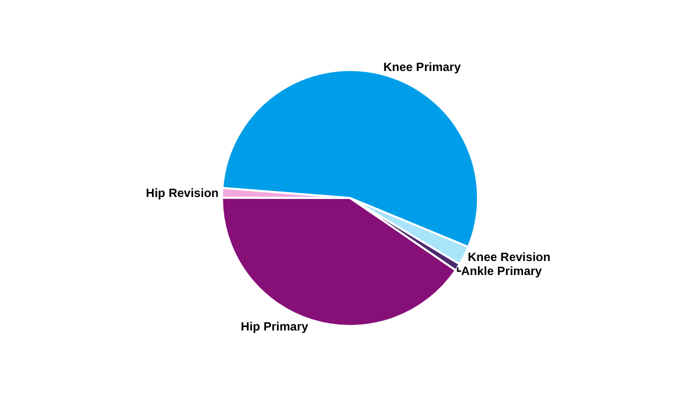  I want to click on slice-label: Ankle Primary, so click(501, 271).